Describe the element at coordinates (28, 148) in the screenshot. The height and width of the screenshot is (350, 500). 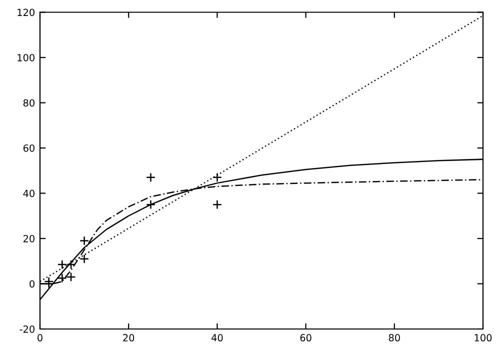
I see `y-tick-label: 60` at that location.